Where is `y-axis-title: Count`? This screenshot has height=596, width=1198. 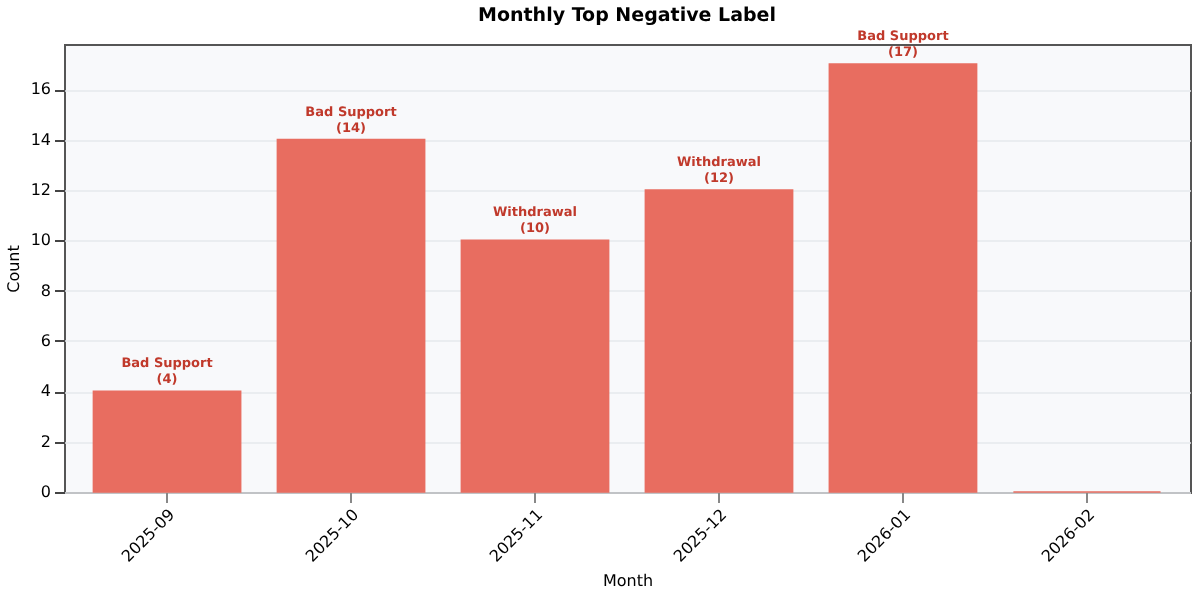
y-axis-title: Count is located at coordinates (13, 269).